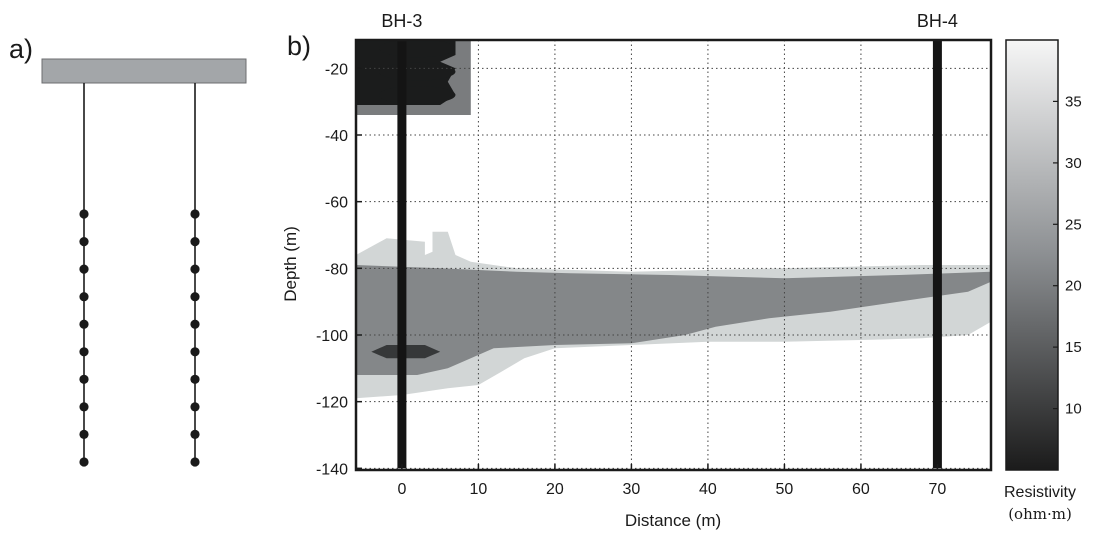 The height and width of the screenshot is (540, 1100). Describe the element at coordinates (1040, 492) in the screenshot. I see `colorbar-label: Resistivity` at that location.